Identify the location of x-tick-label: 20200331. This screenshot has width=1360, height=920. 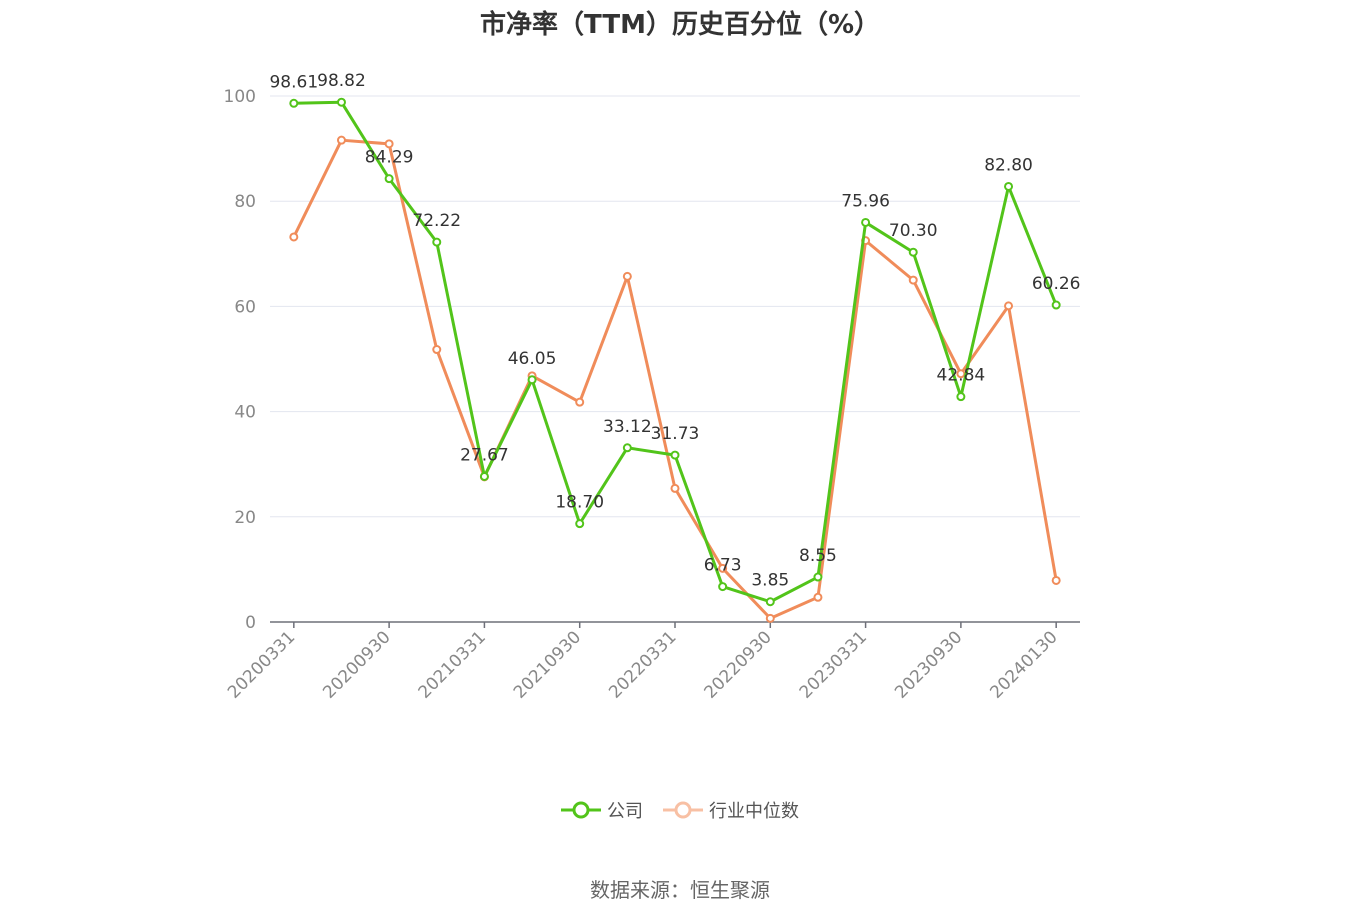
(261, 664).